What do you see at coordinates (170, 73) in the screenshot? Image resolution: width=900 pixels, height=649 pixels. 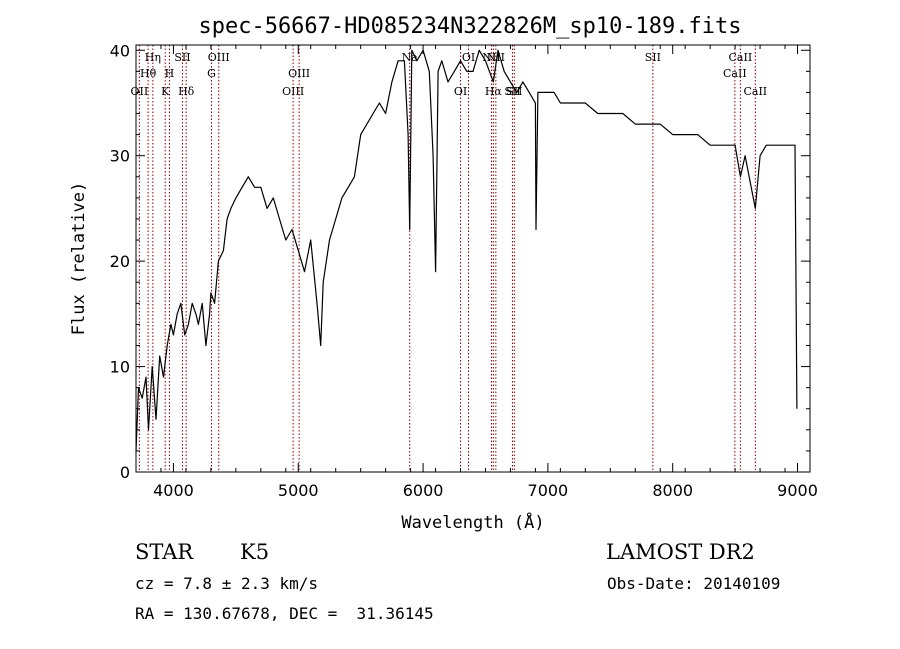 I see `marker-label: H` at bounding box center [170, 73].